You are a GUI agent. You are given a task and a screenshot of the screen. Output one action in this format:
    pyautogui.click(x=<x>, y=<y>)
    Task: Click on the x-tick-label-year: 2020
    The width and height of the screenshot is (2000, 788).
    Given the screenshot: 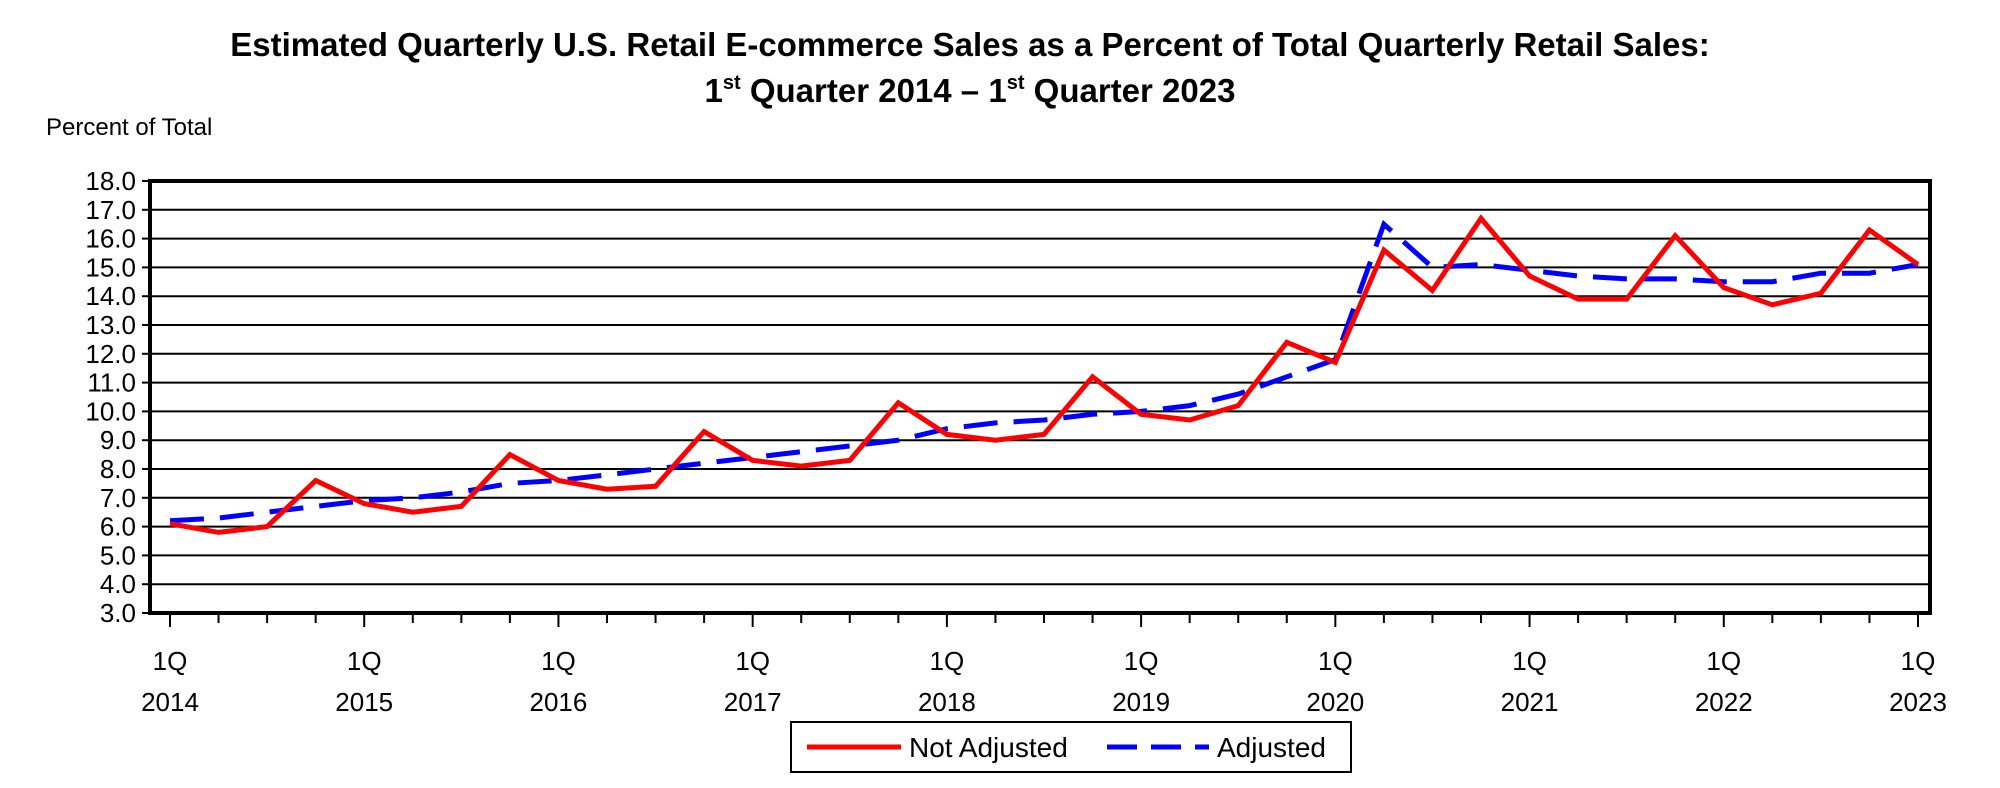 What is the action you would take?
    pyautogui.click(x=1335, y=702)
    